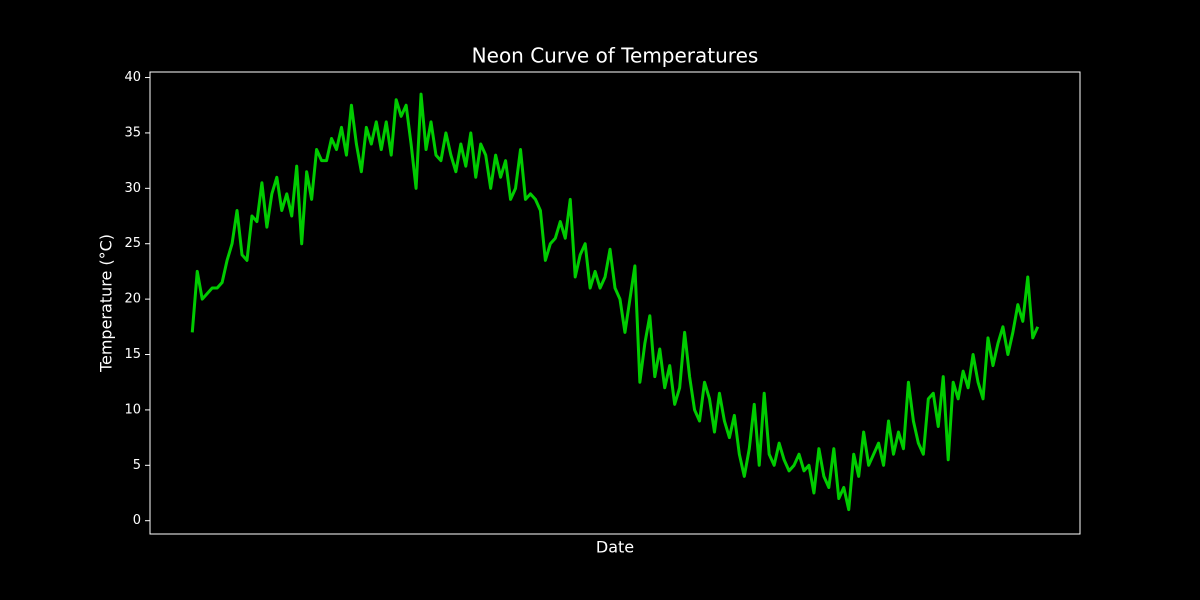  What do you see at coordinates (132, 77) in the screenshot?
I see `y-tick-label: 40` at bounding box center [132, 77].